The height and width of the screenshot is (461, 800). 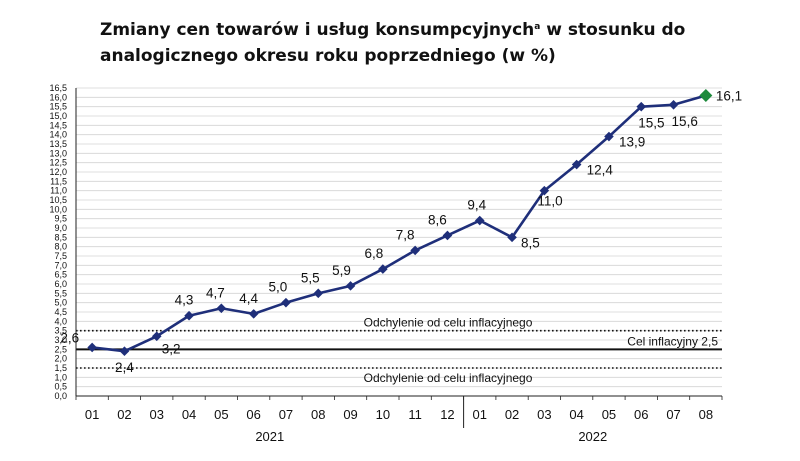 What do you see at coordinates (60, 228) in the screenshot?
I see `y-tick-label: 9,0` at bounding box center [60, 228].